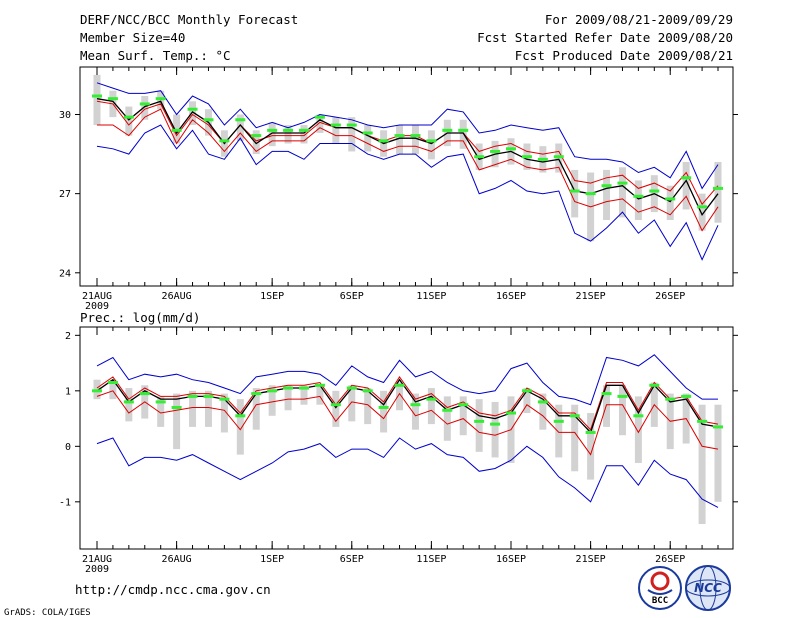 The width and height of the screenshot is (800, 618). I want to click on outer-lower-line, so click(407, 472).